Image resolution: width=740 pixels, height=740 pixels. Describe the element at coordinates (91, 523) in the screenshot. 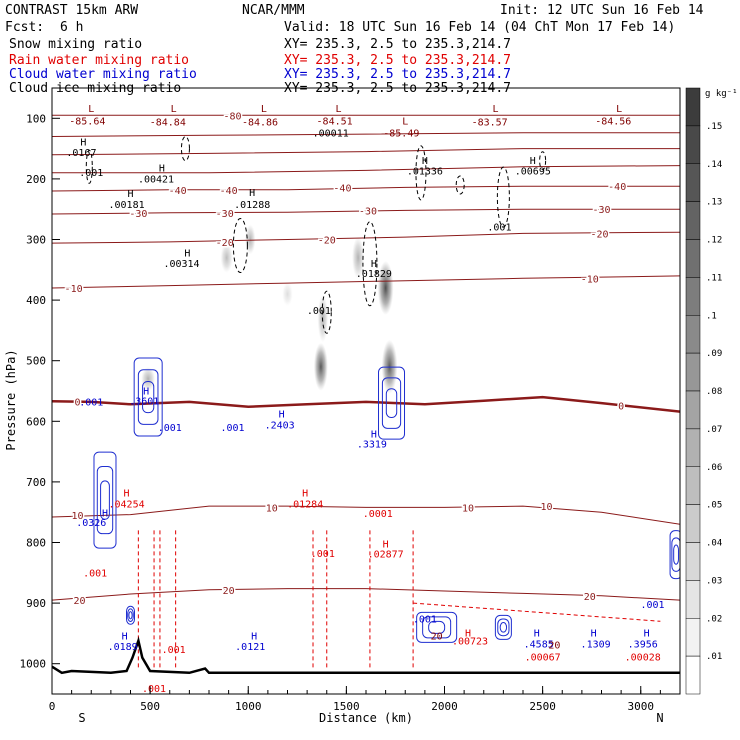

I see `contour-extremum-label: .0326` at that location.